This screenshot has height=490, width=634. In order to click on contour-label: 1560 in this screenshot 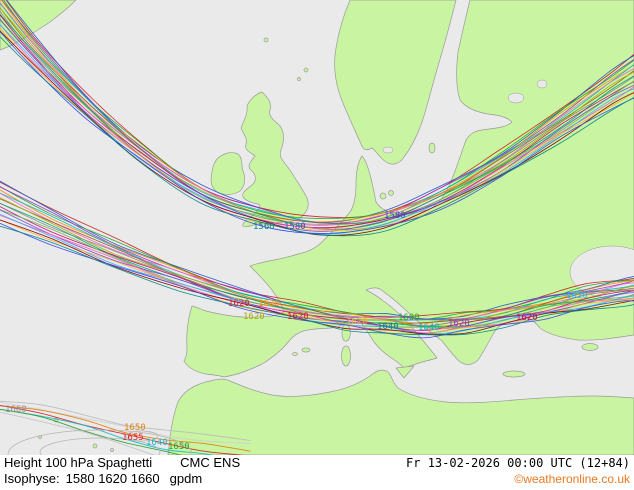, I will do `click(264, 227)`.